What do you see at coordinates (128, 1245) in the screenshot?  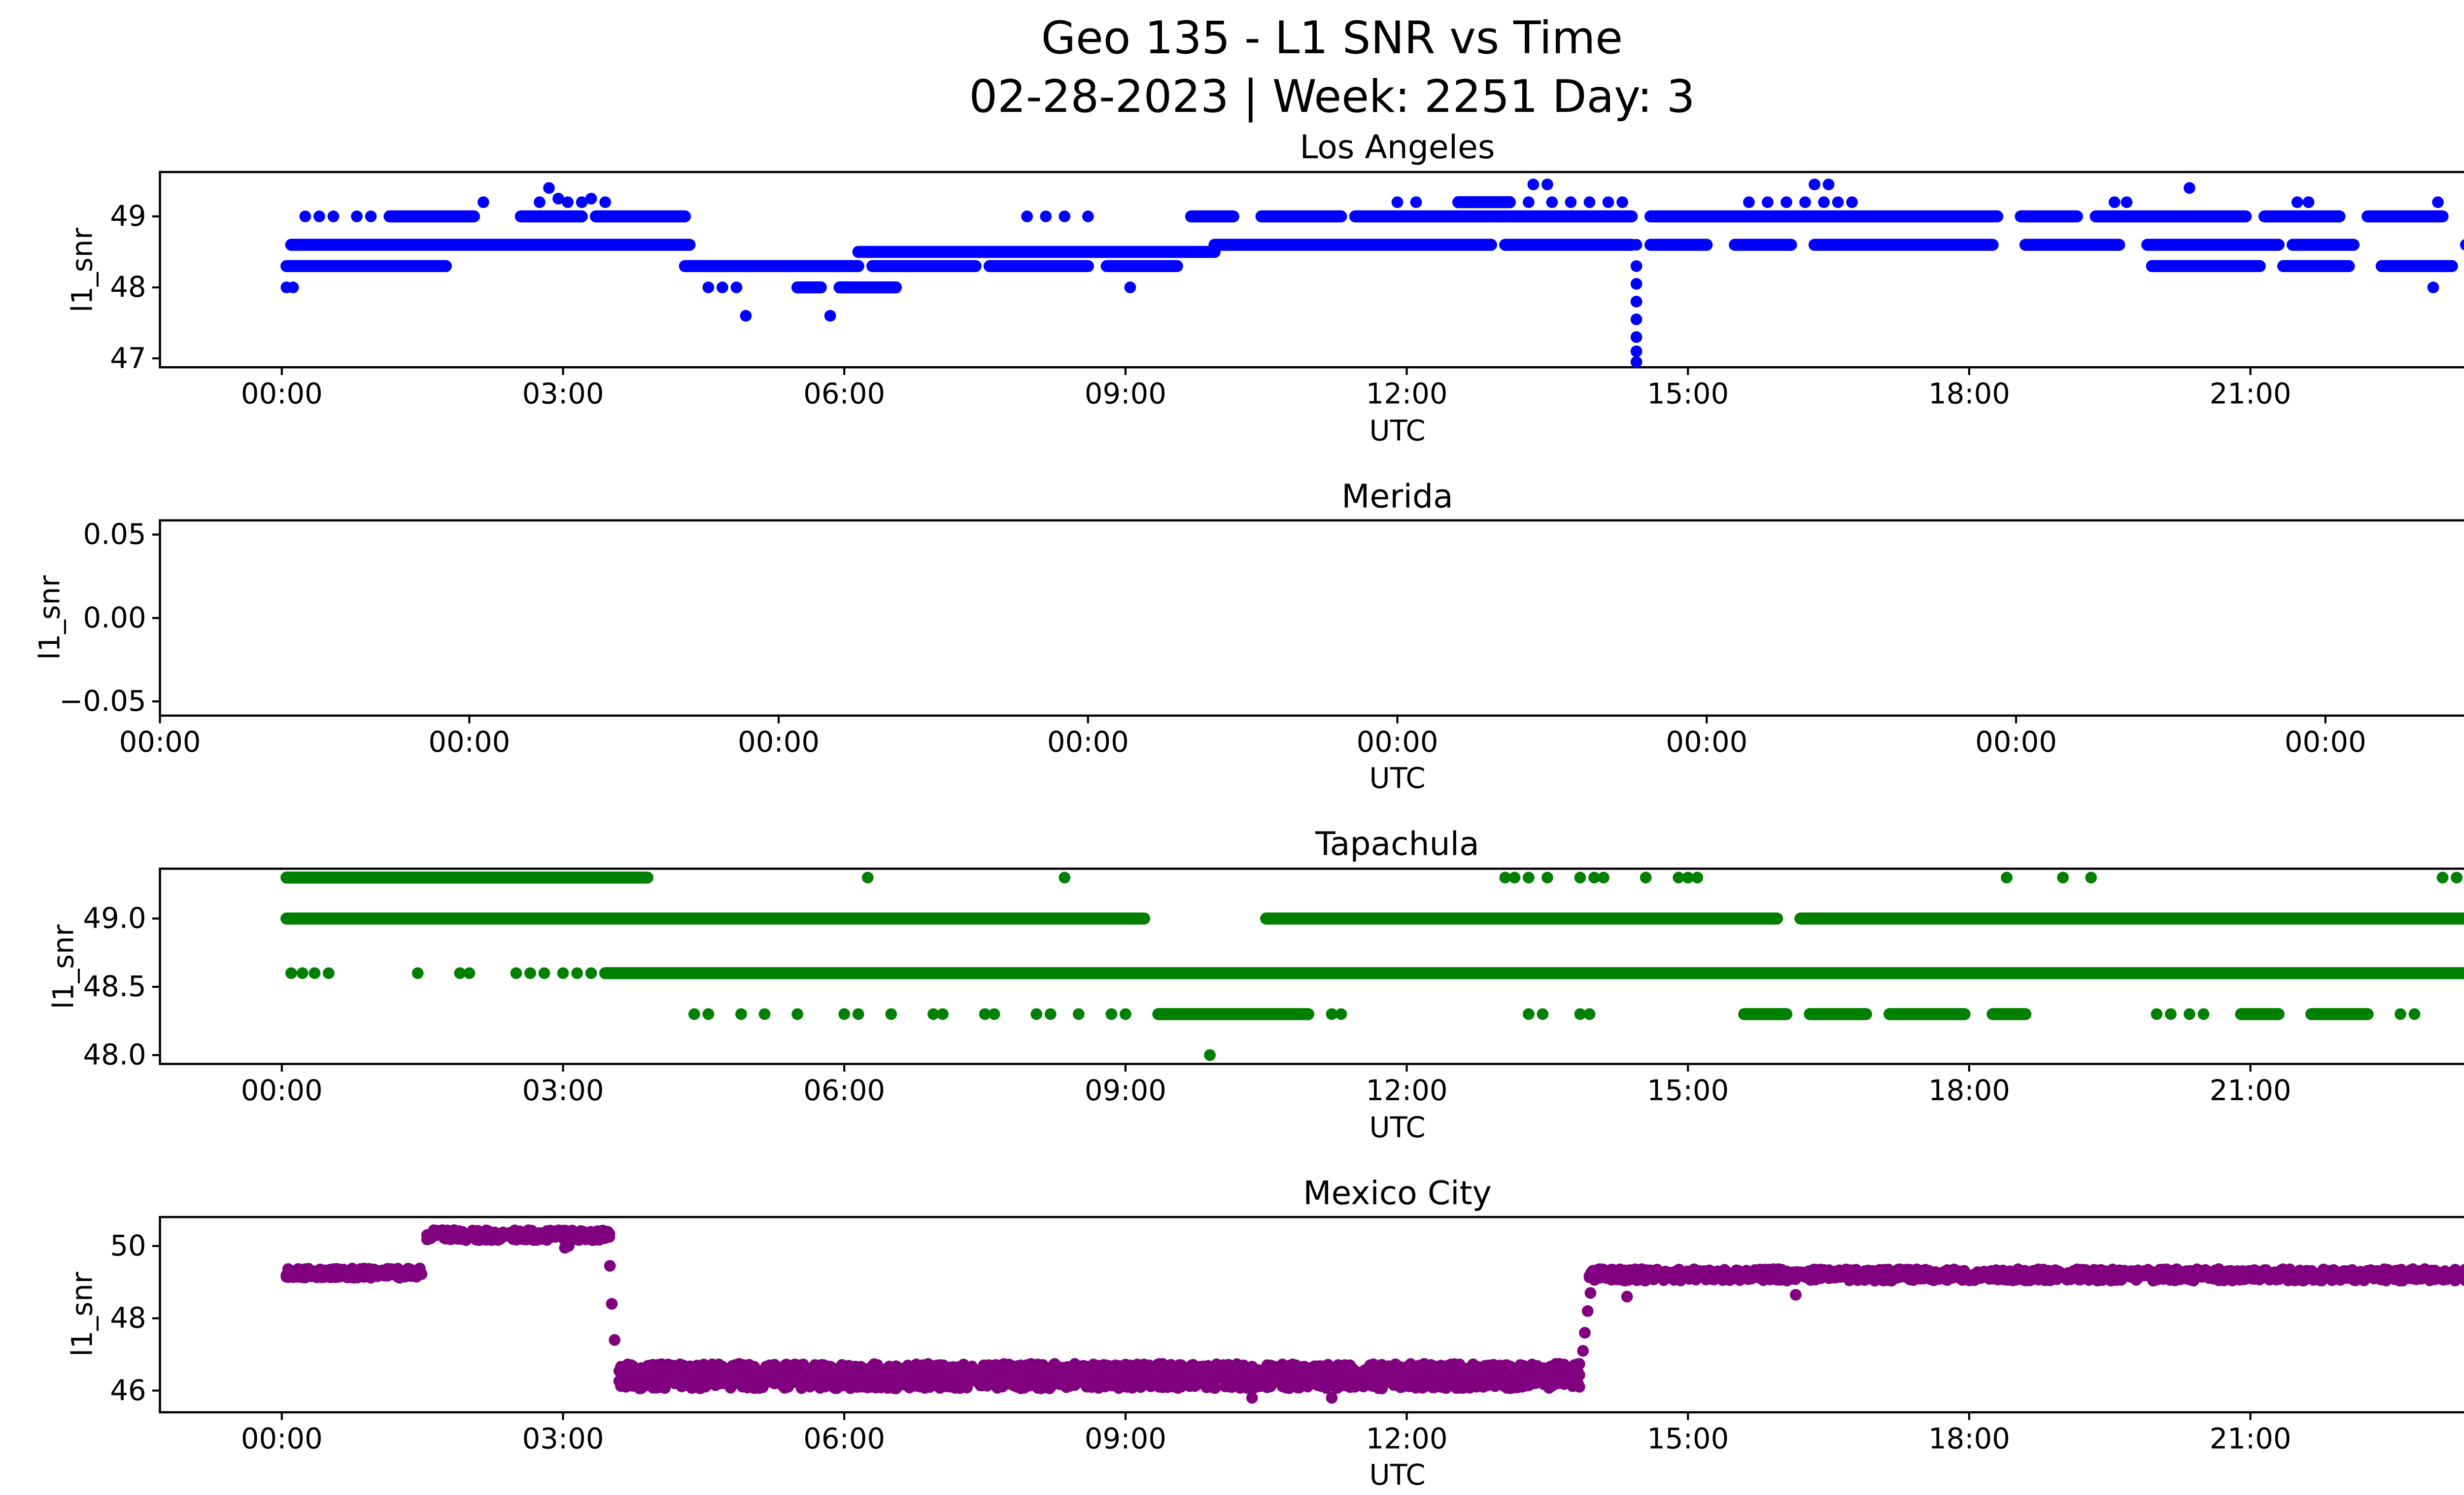 I see `y-tick-label: 50` at bounding box center [128, 1245].